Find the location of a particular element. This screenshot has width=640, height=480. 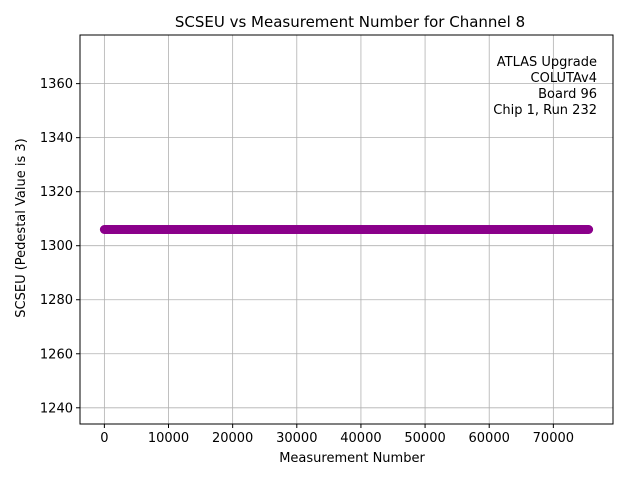

y-tick-label: 1280 is located at coordinates (56, 300).